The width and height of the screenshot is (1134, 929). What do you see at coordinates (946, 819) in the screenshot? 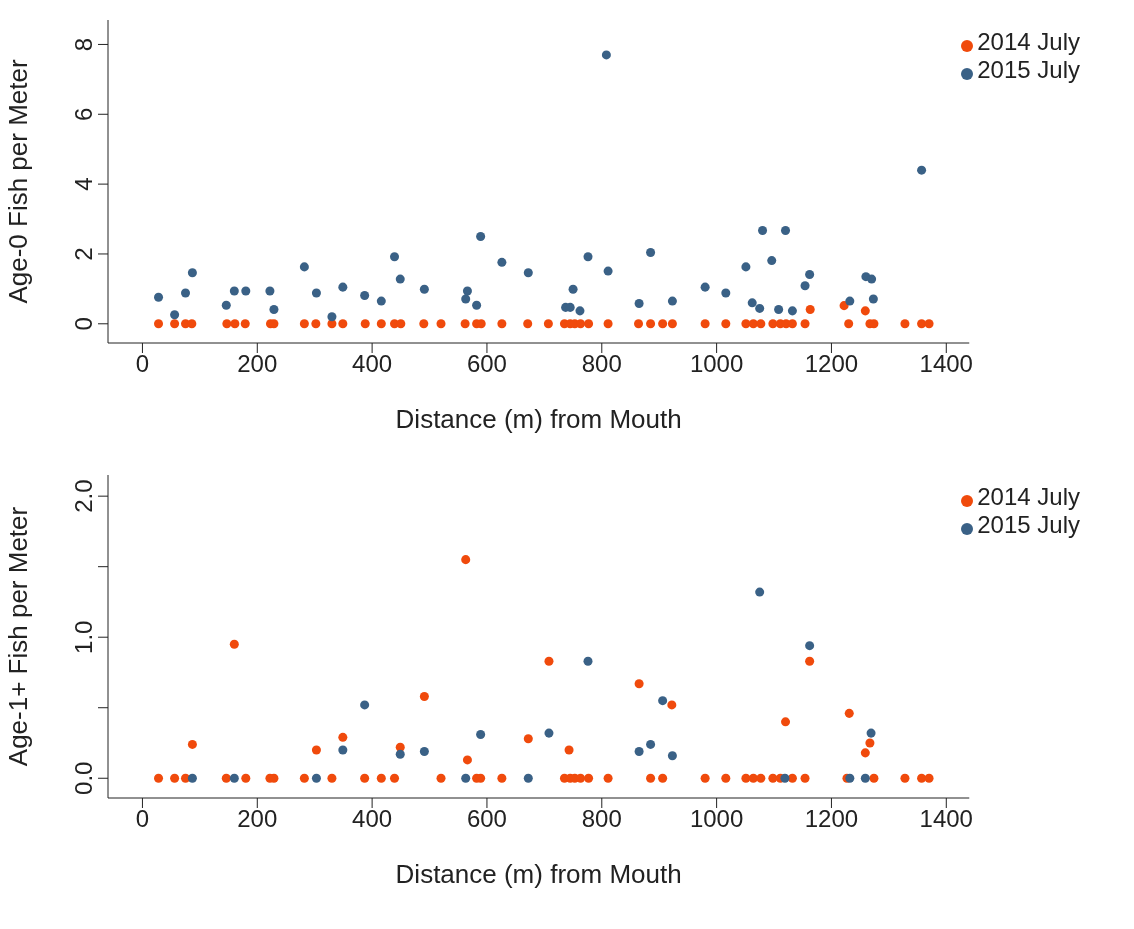
I see `x-tick-label: 1400` at bounding box center [946, 819].